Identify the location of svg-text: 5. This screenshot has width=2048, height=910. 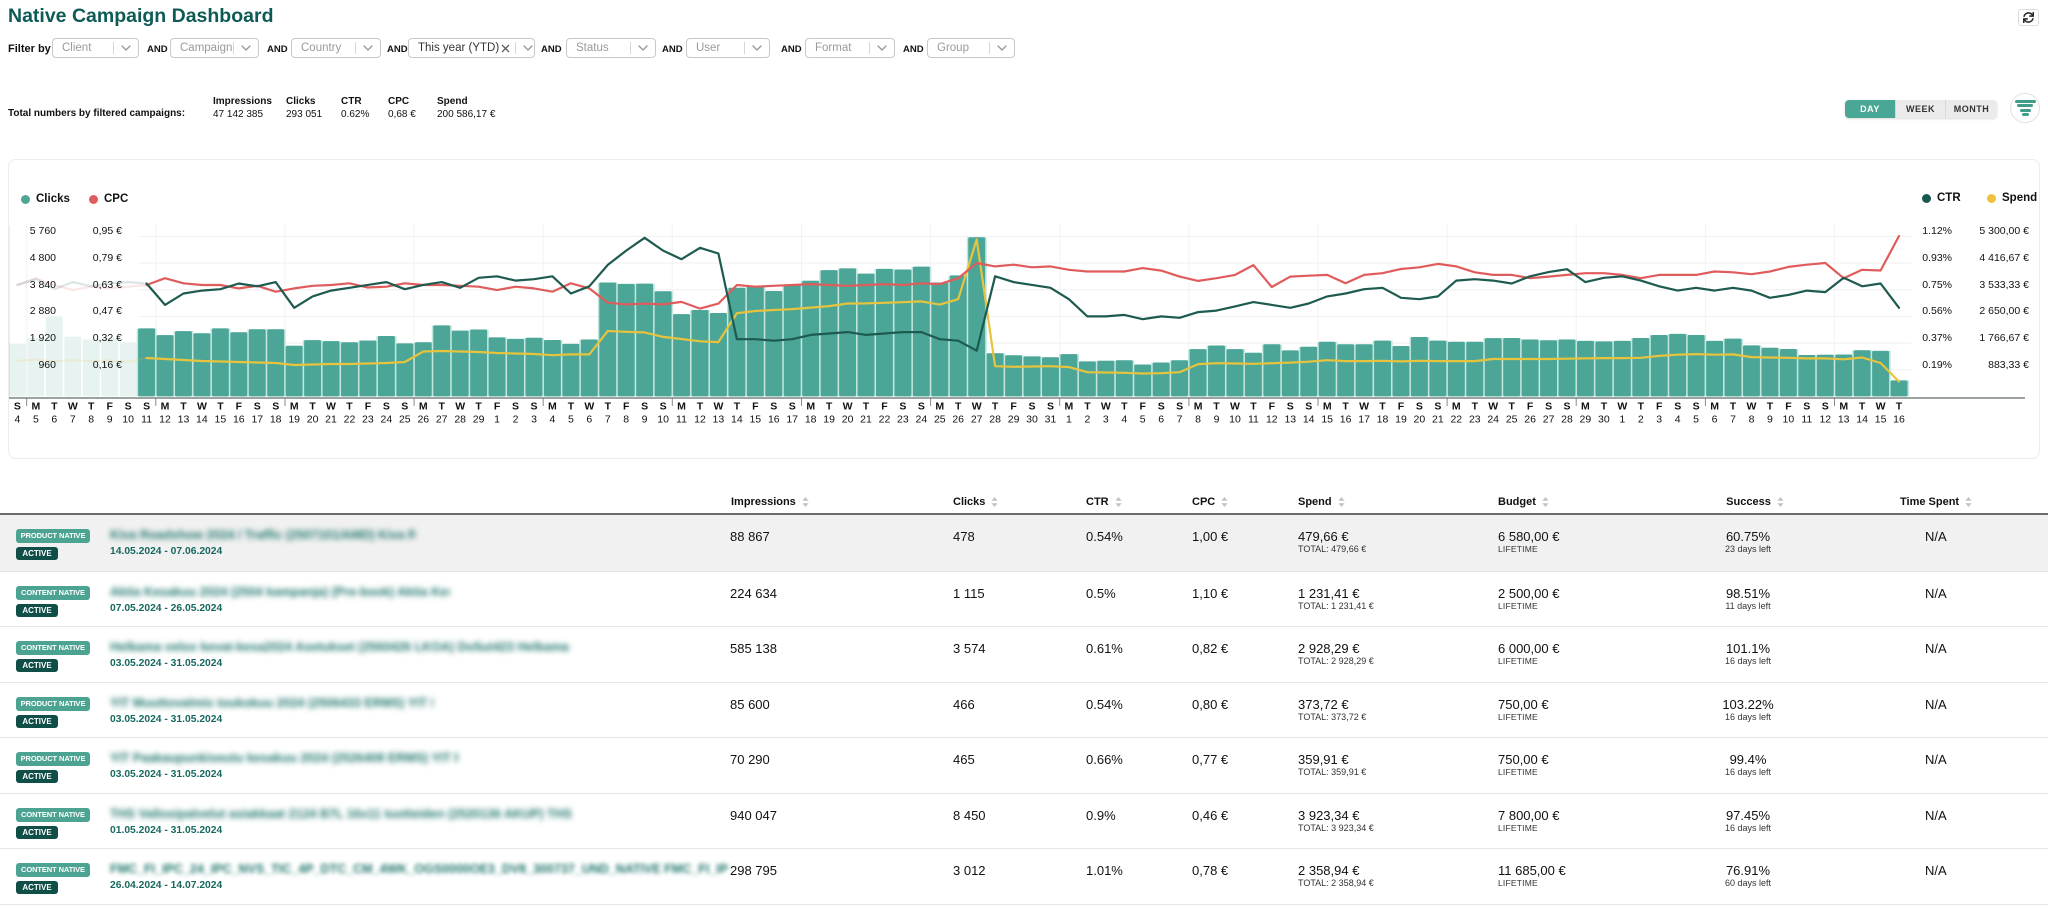
(36, 420).